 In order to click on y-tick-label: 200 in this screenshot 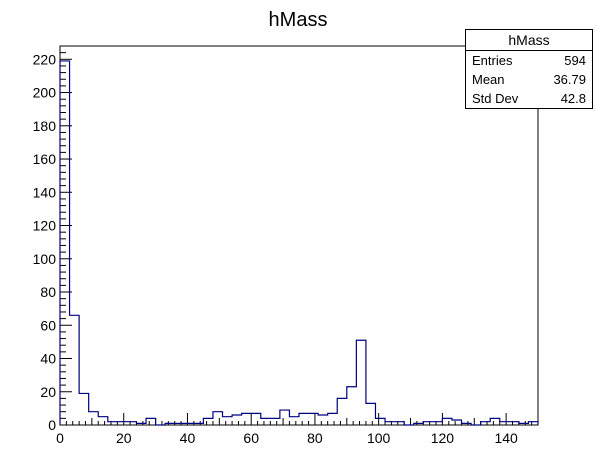, I will do `click(45, 93)`.